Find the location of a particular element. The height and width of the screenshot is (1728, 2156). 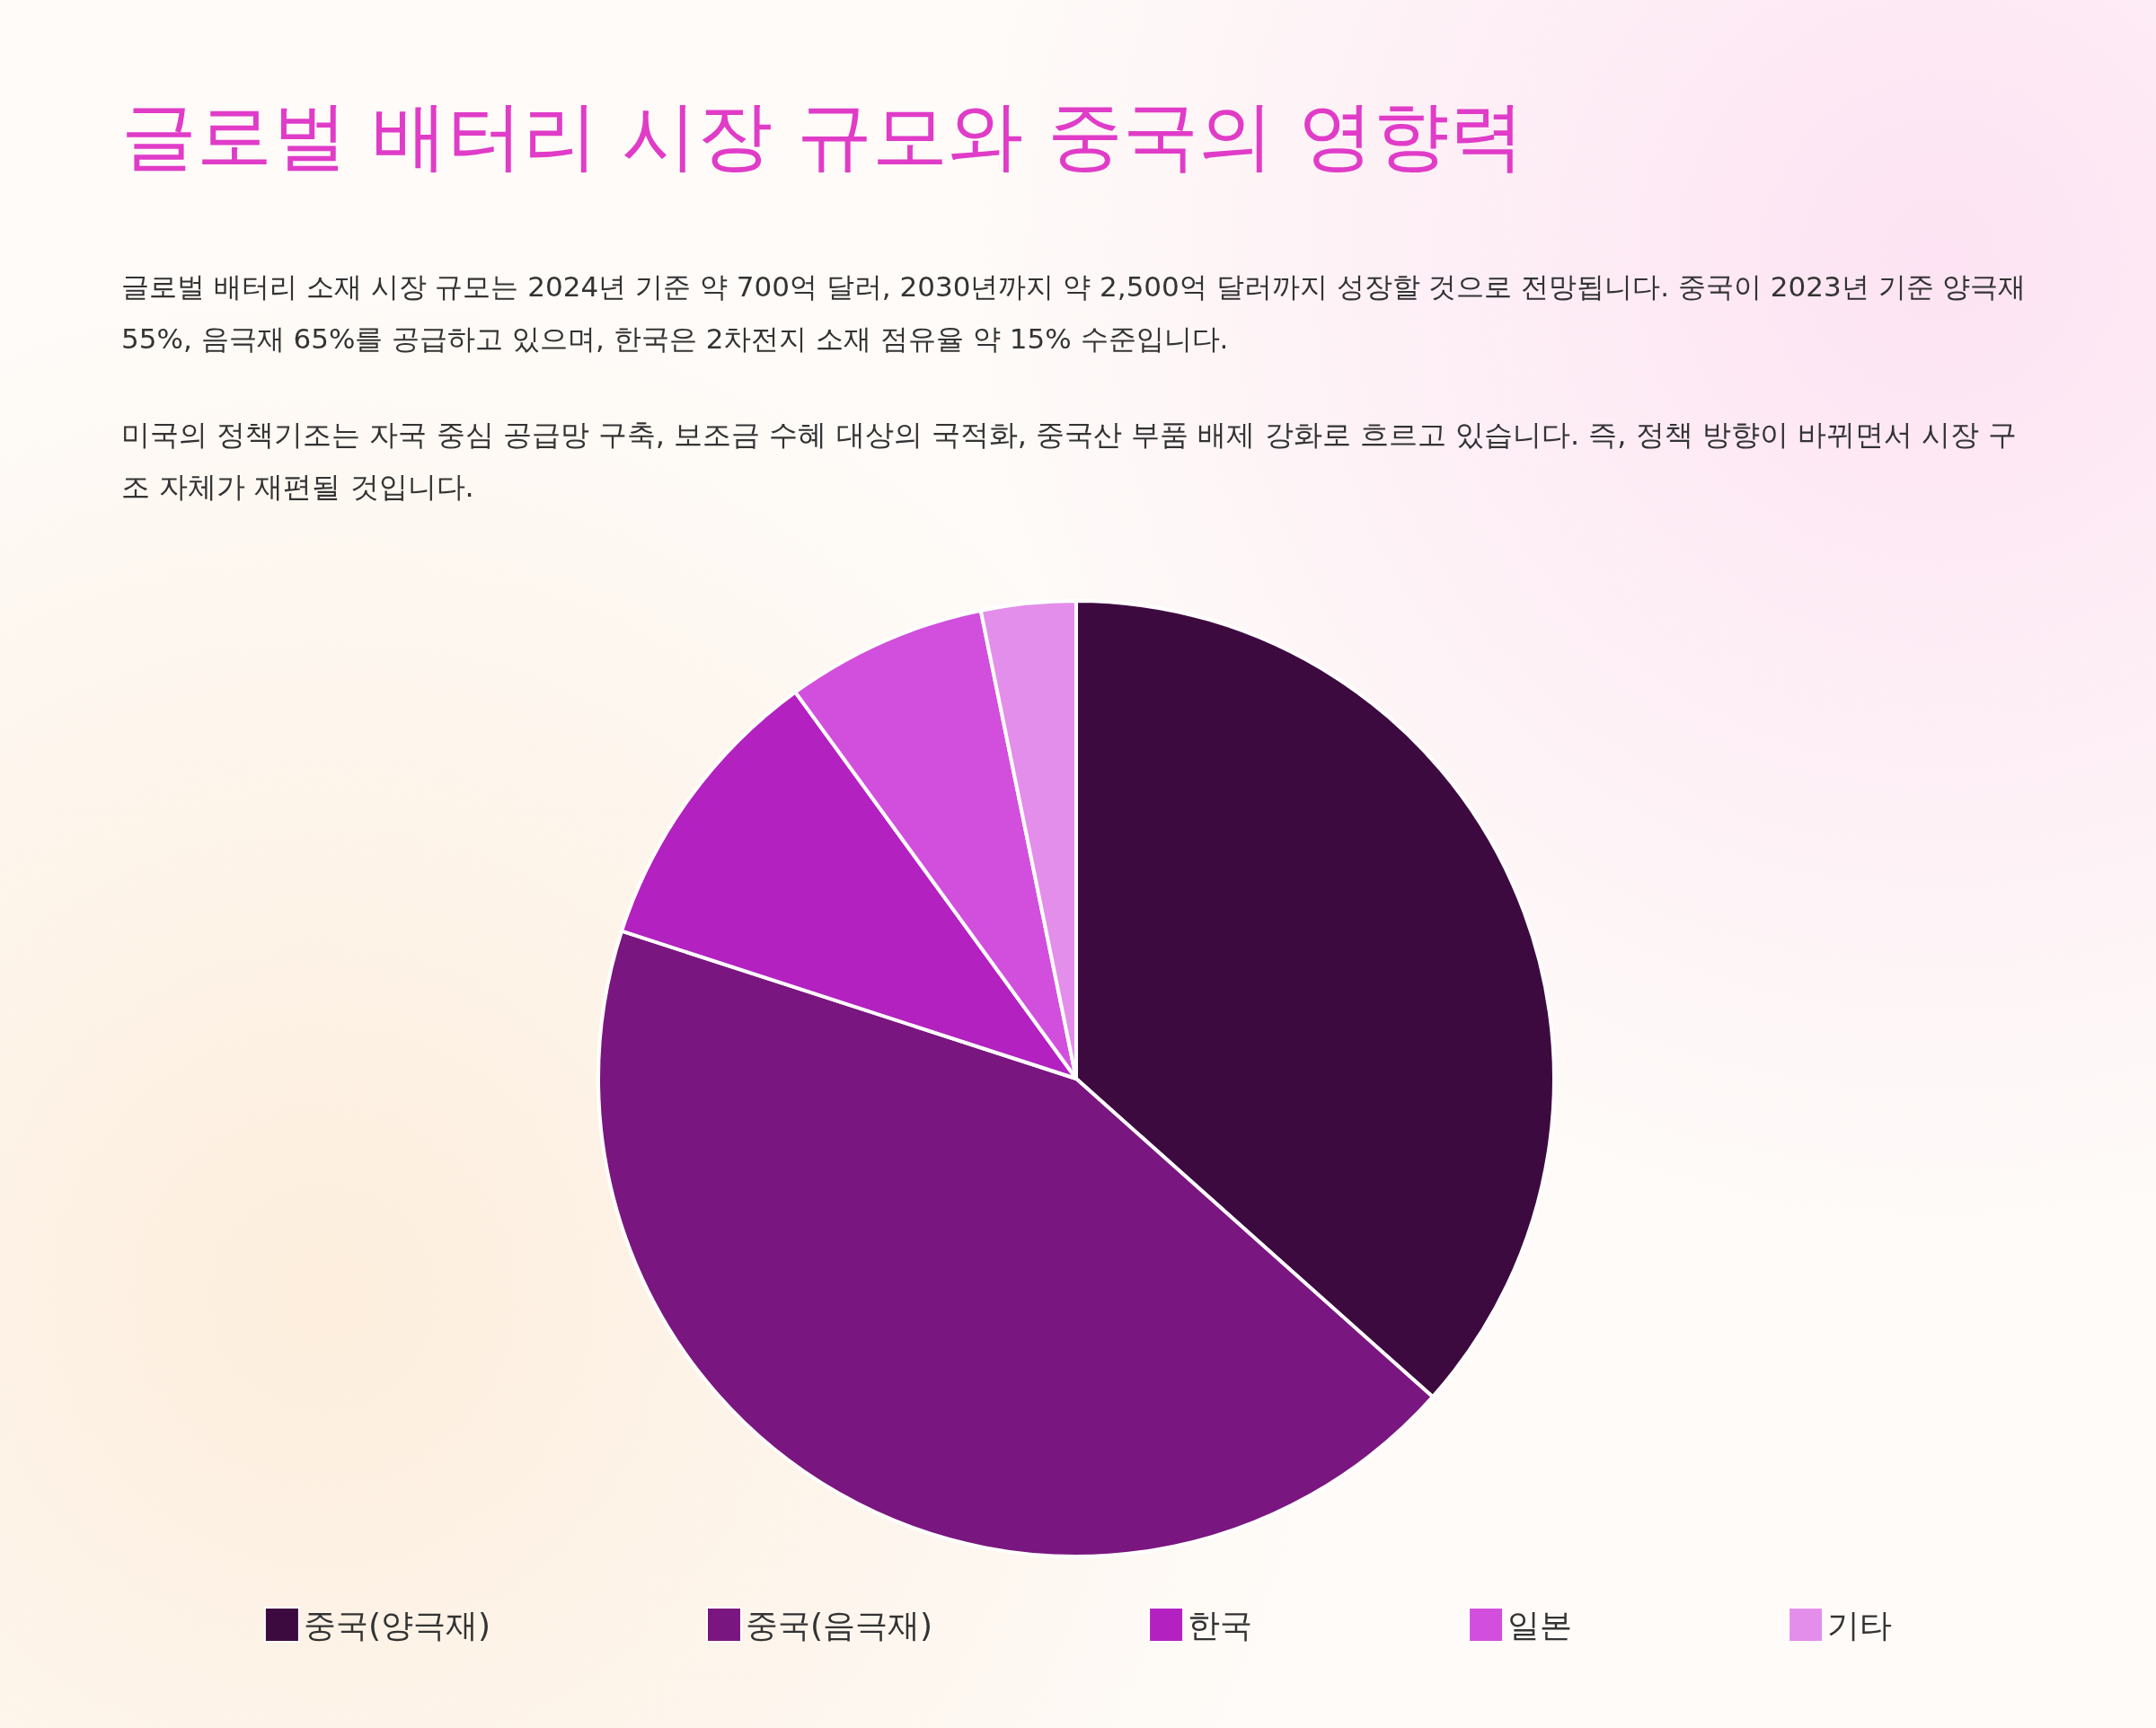

legend-label: 중국(음극재) is located at coordinates (840, 1625).